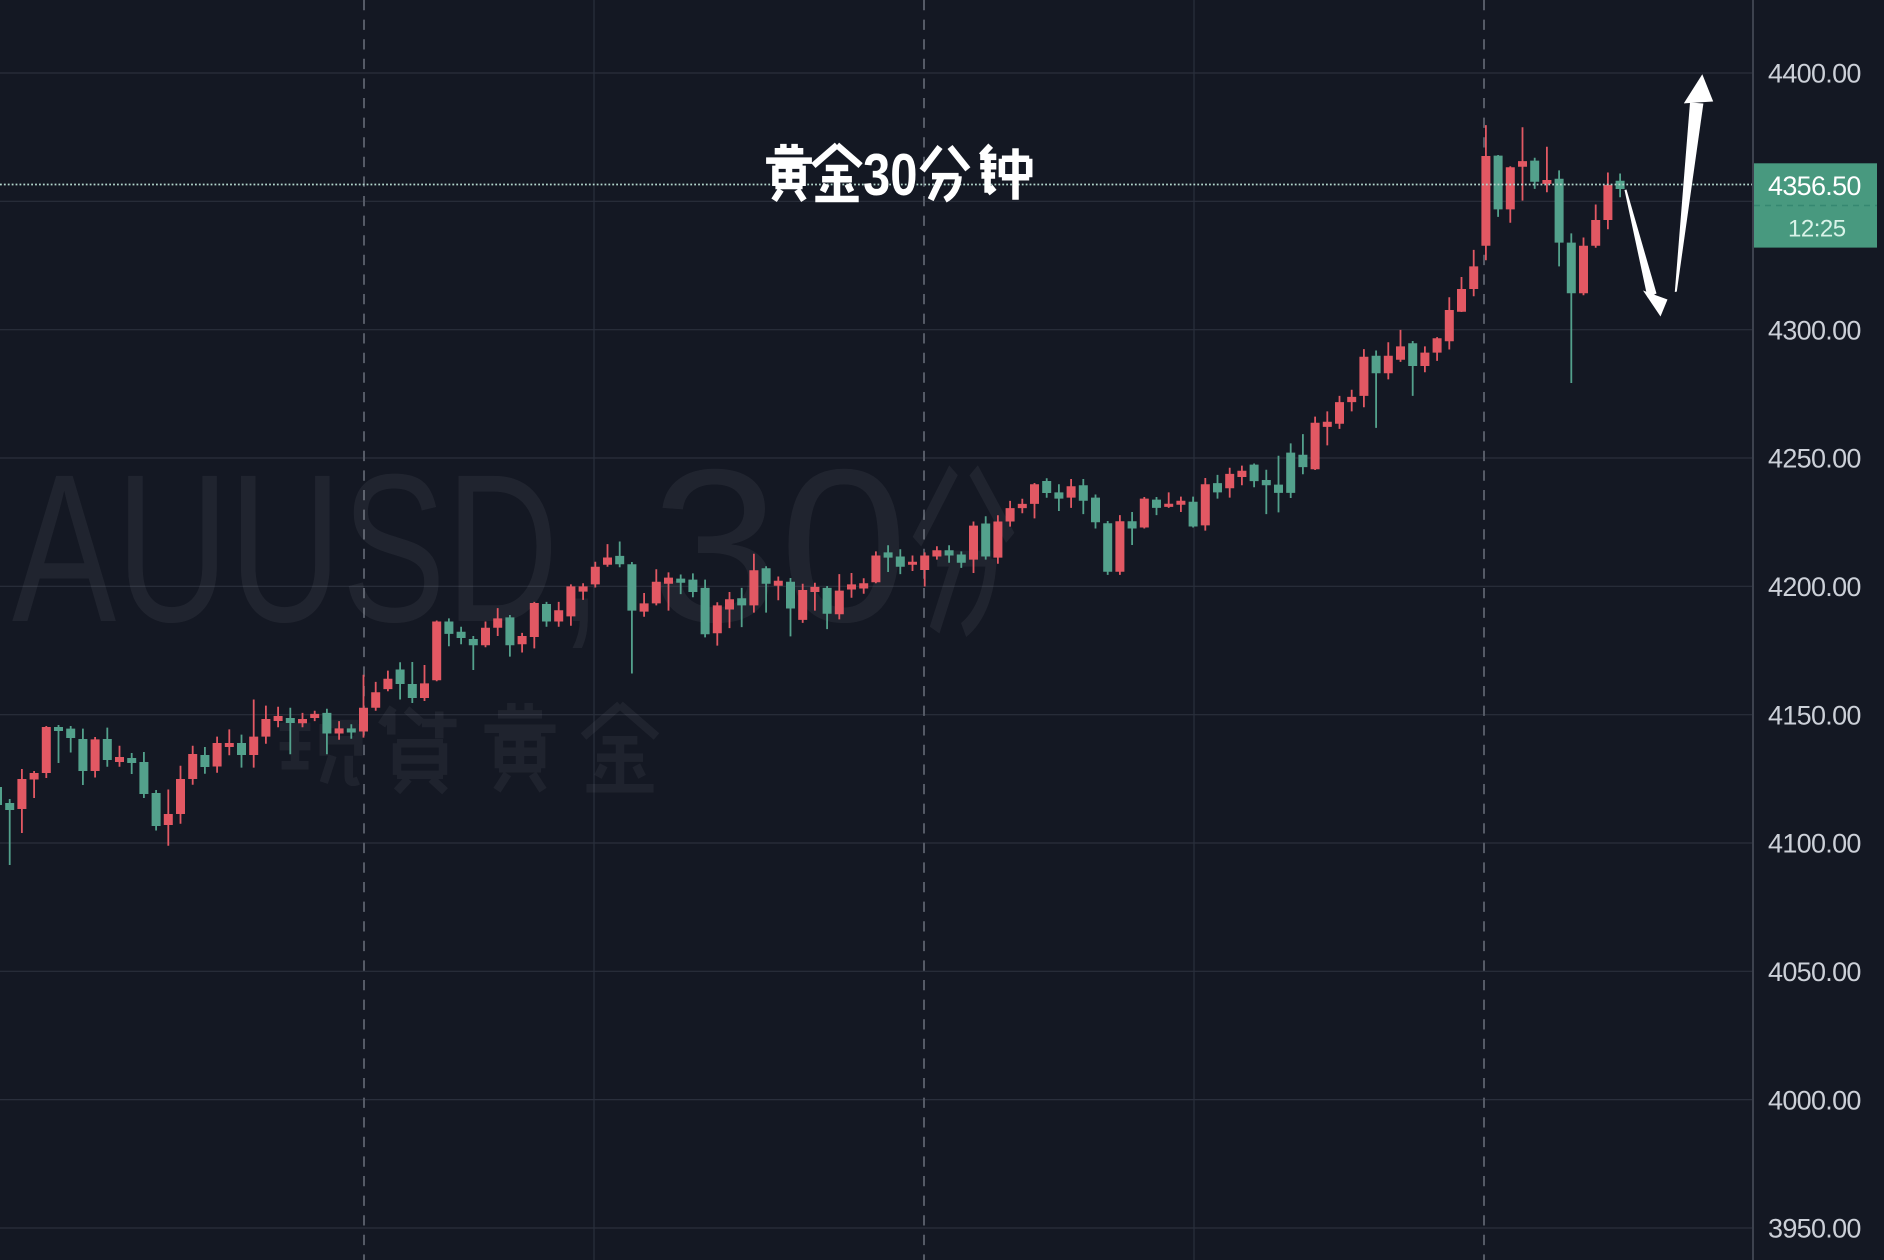  Describe the element at coordinates (1814, 459) in the screenshot. I see `svg-text: 4250.00` at that location.